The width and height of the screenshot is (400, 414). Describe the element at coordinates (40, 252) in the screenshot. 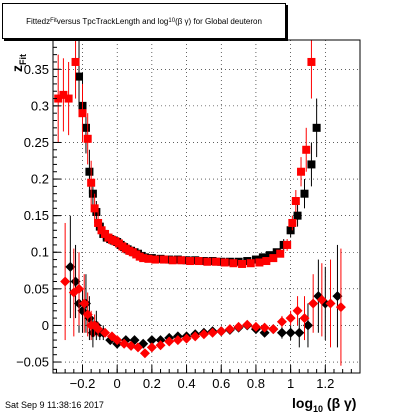

I see `y-tick-label: 0.1` at that location.